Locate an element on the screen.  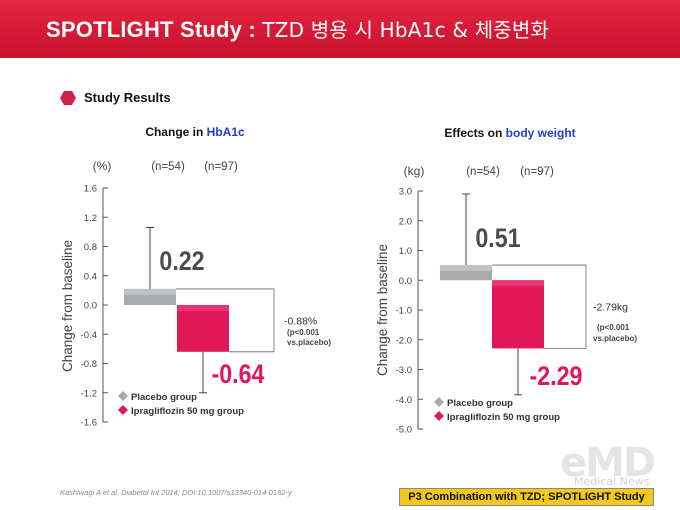
chart-title-text: Effects on is located at coordinates (474, 133).